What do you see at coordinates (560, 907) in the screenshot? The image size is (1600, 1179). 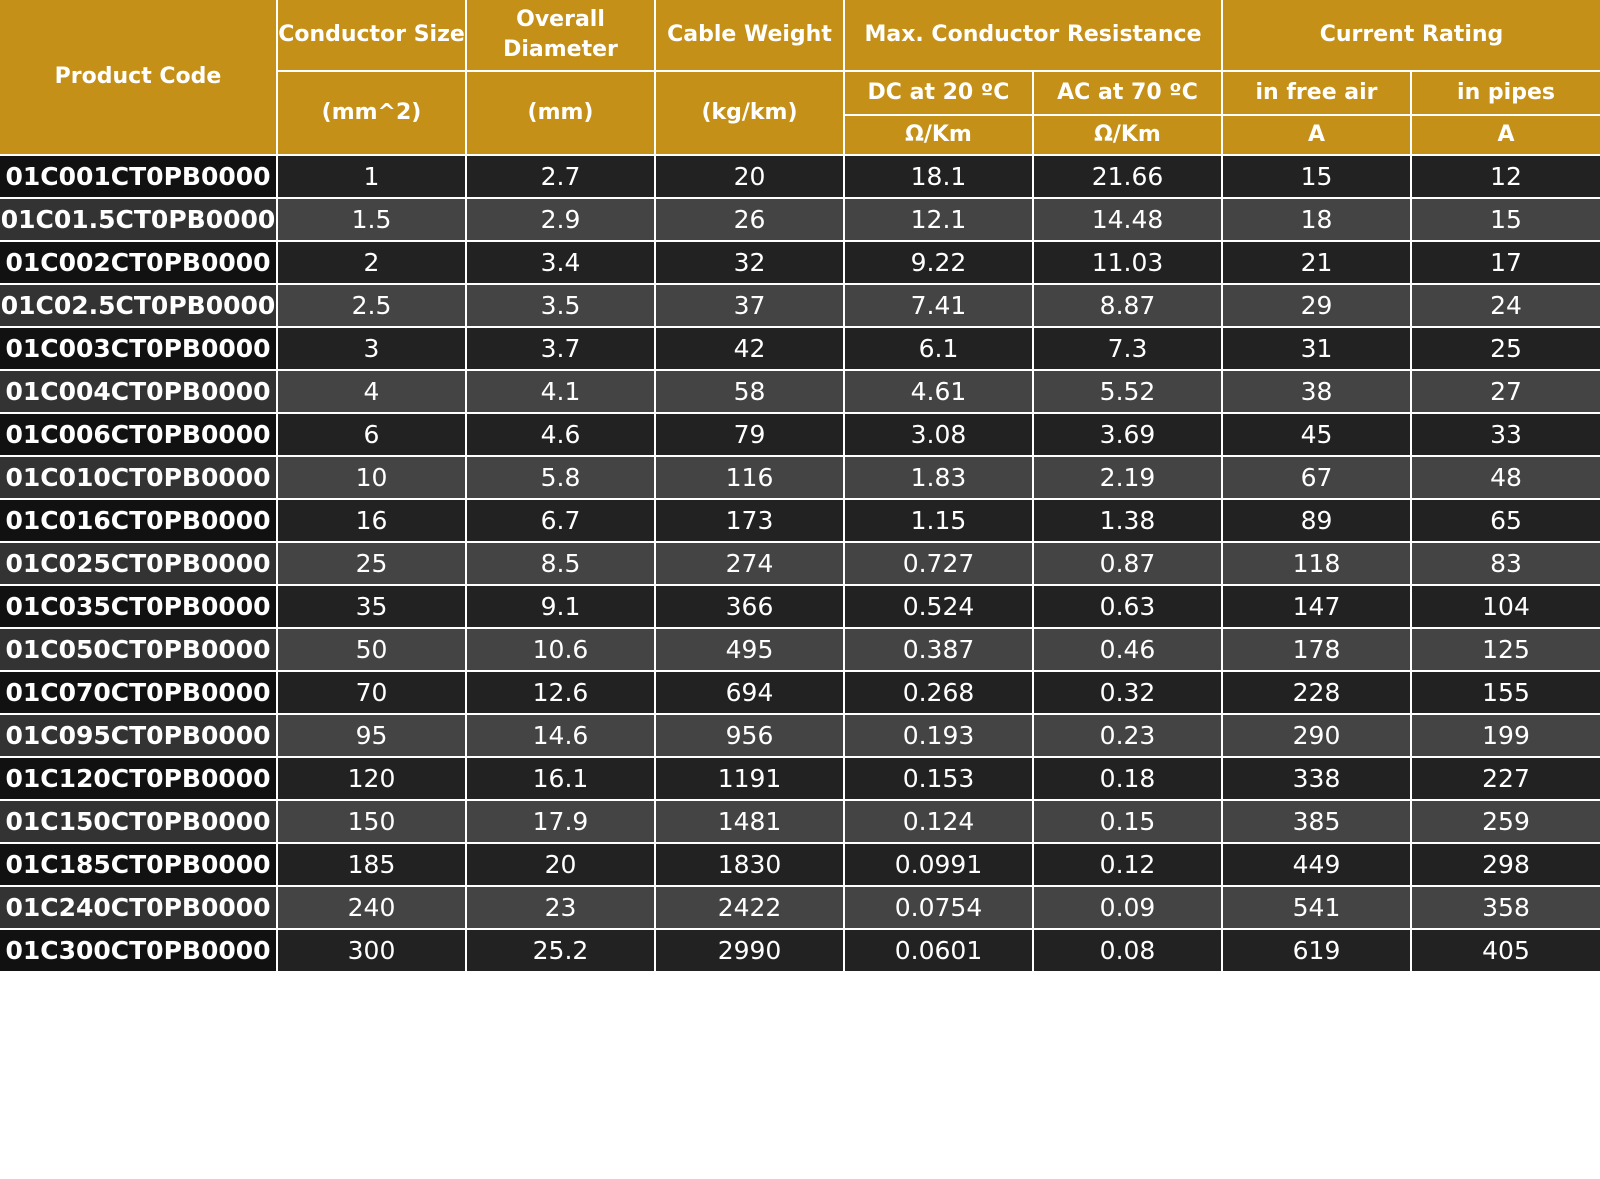 I see `cell-overall-diameter: 23` at bounding box center [560, 907].